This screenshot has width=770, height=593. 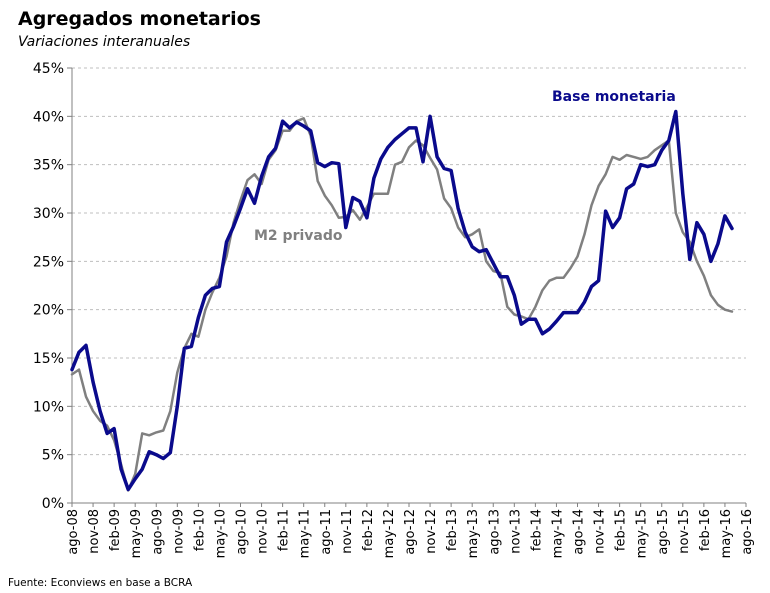 What do you see at coordinates (473, 533) in the screenshot?
I see `x-tick-label: may-13` at bounding box center [473, 533].